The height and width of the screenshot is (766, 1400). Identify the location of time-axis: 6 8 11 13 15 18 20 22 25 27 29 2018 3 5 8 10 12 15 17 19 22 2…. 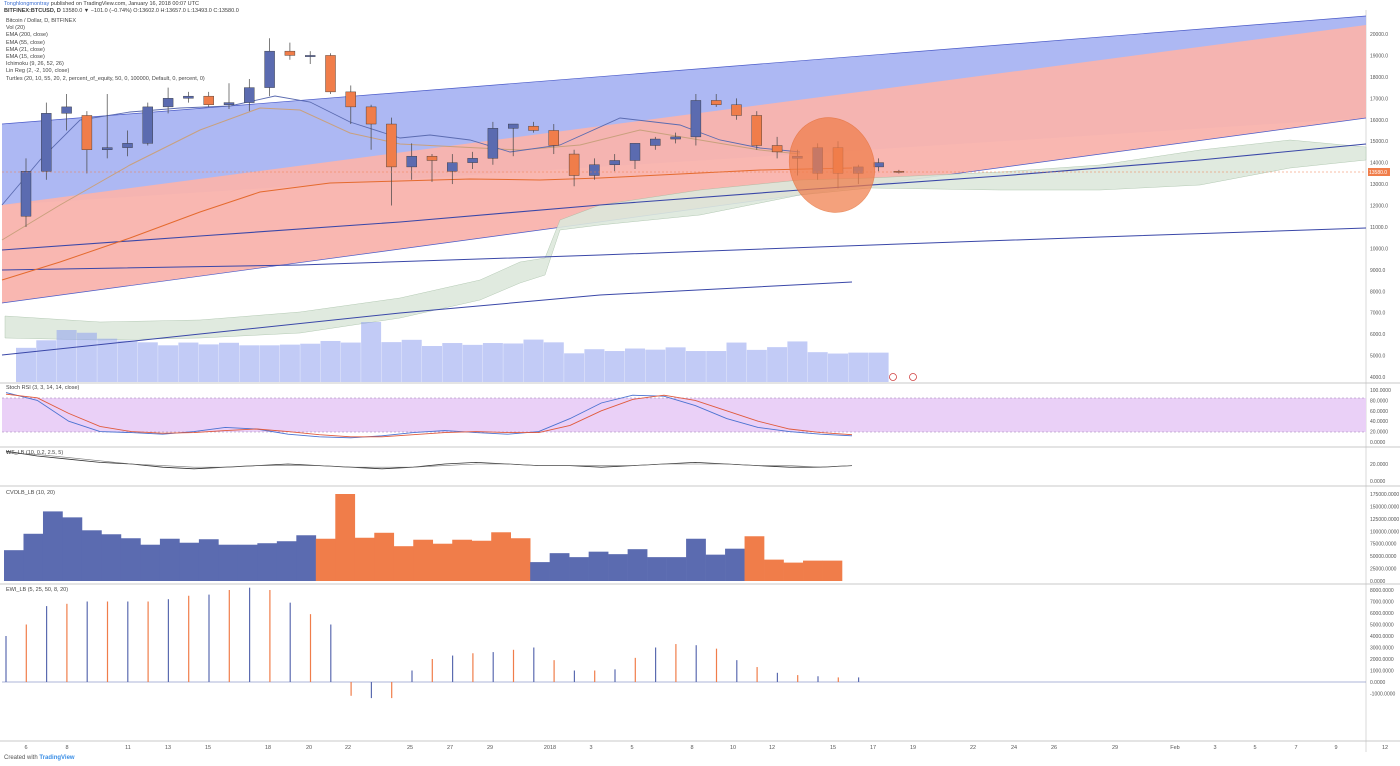
(706, 748).